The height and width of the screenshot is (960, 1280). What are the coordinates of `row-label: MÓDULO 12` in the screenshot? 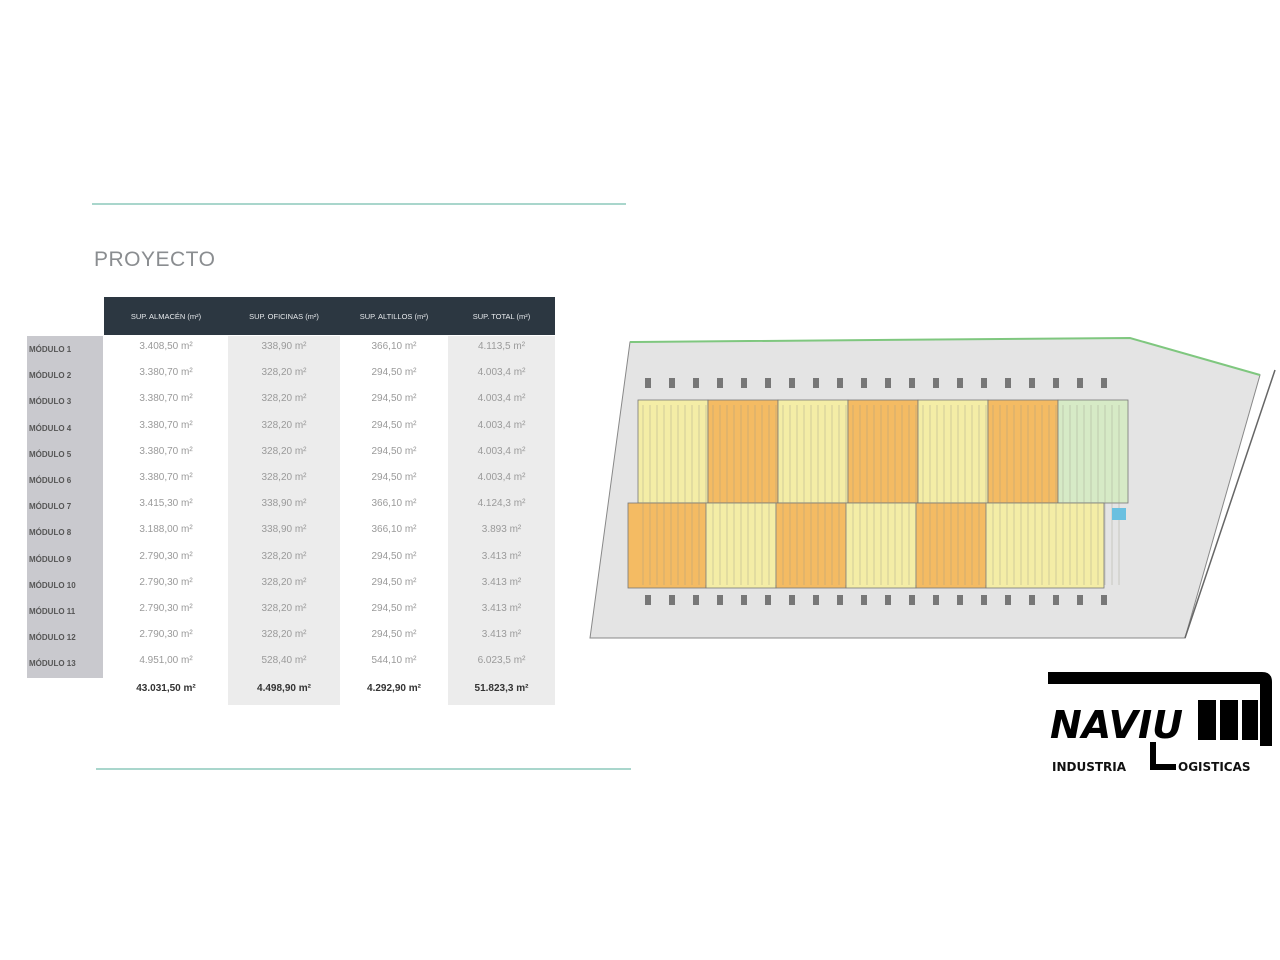 It's located at (52, 638).